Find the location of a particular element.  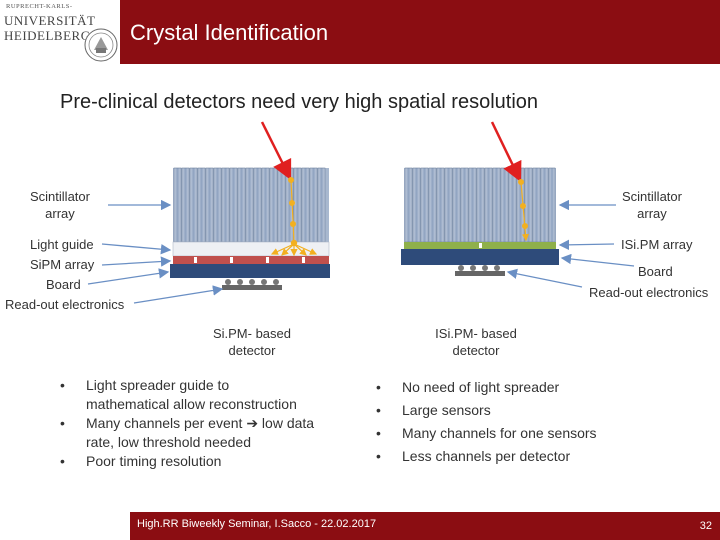

logo-text-line2: UNIVERSITÄT is located at coordinates (50, 20).